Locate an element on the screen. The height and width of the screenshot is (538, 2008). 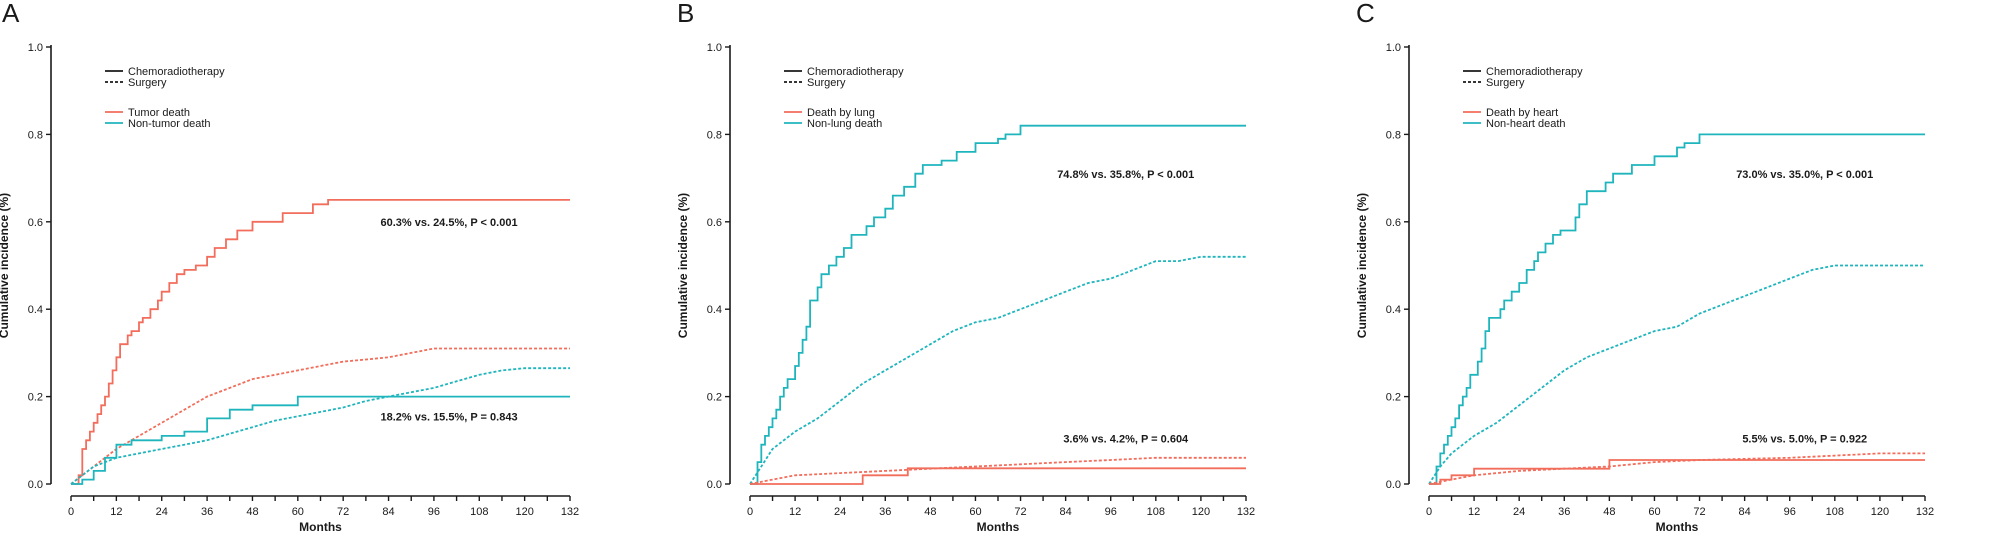
legend-color-label: Non-heart death is located at coordinates (1526, 124).